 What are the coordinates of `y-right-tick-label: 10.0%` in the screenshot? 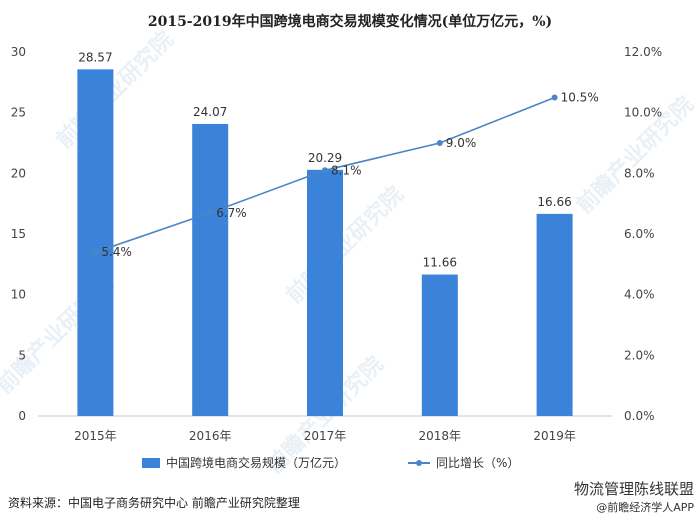 It's located at (643, 113).